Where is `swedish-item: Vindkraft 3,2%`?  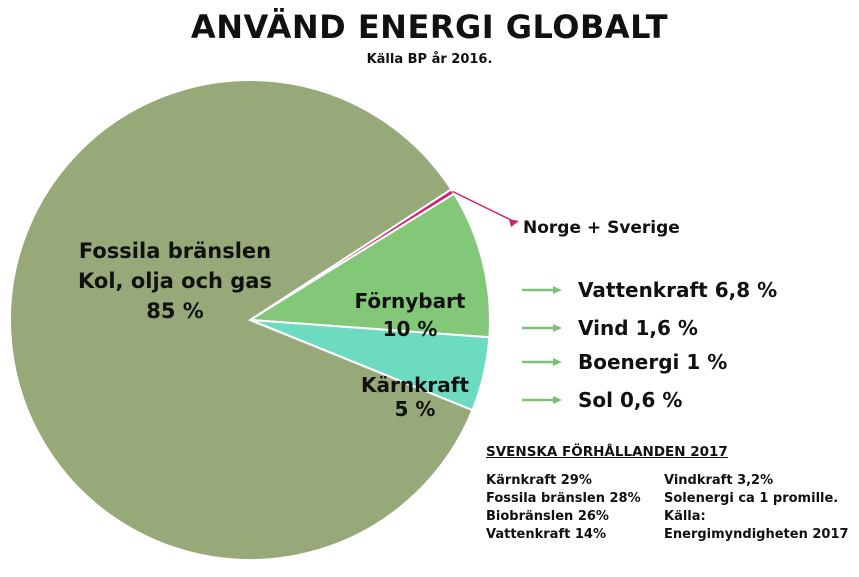 swedish-item: Vindkraft 3,2% is located at coordinates (719, 480).